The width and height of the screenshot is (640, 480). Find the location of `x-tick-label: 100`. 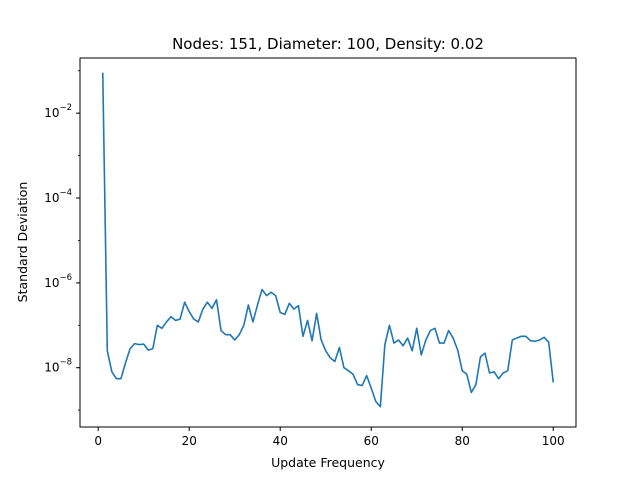

x-tick-label: 100 is located at coordinates (553, 441).